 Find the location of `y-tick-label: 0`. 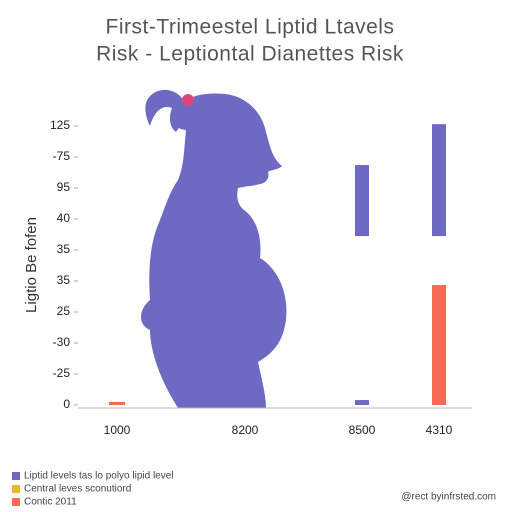

y-tick-label: 0 is located at coordinates (66, 404).